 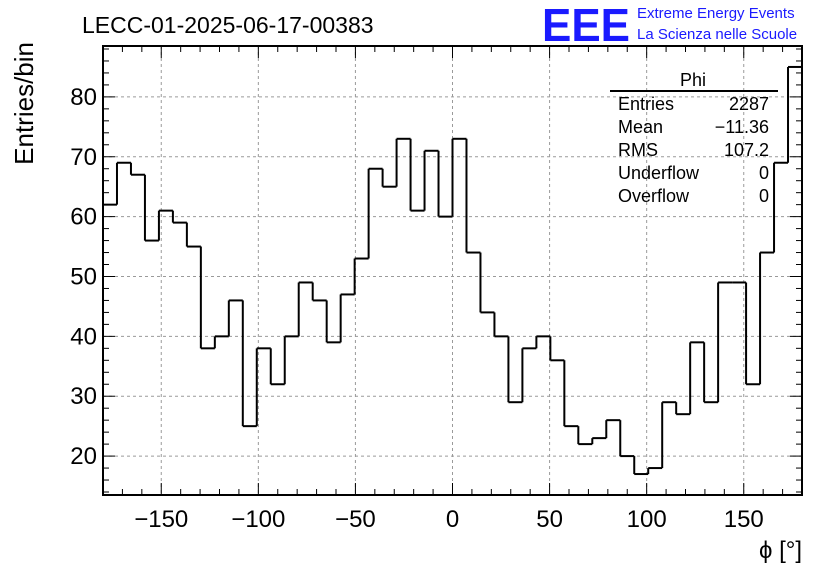 I want to click on x-tick-label: 100, so click(x=647, y=519).